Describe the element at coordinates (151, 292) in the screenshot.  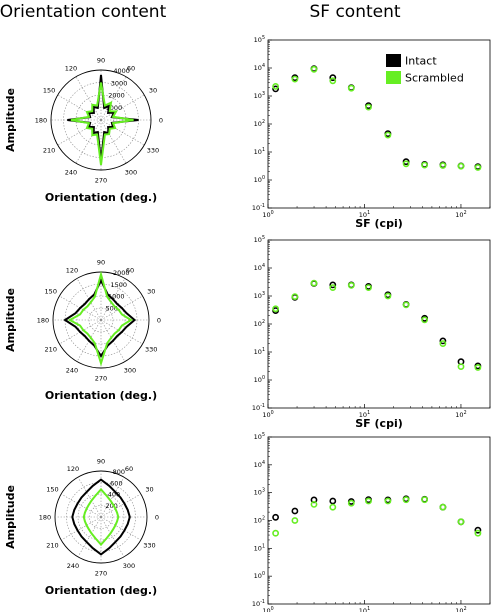
I see `angle-tick-label: 30` at that location.